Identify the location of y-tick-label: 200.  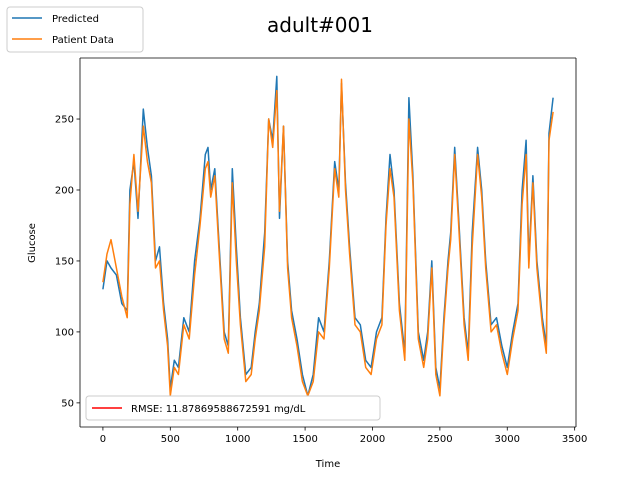
(64, 190).